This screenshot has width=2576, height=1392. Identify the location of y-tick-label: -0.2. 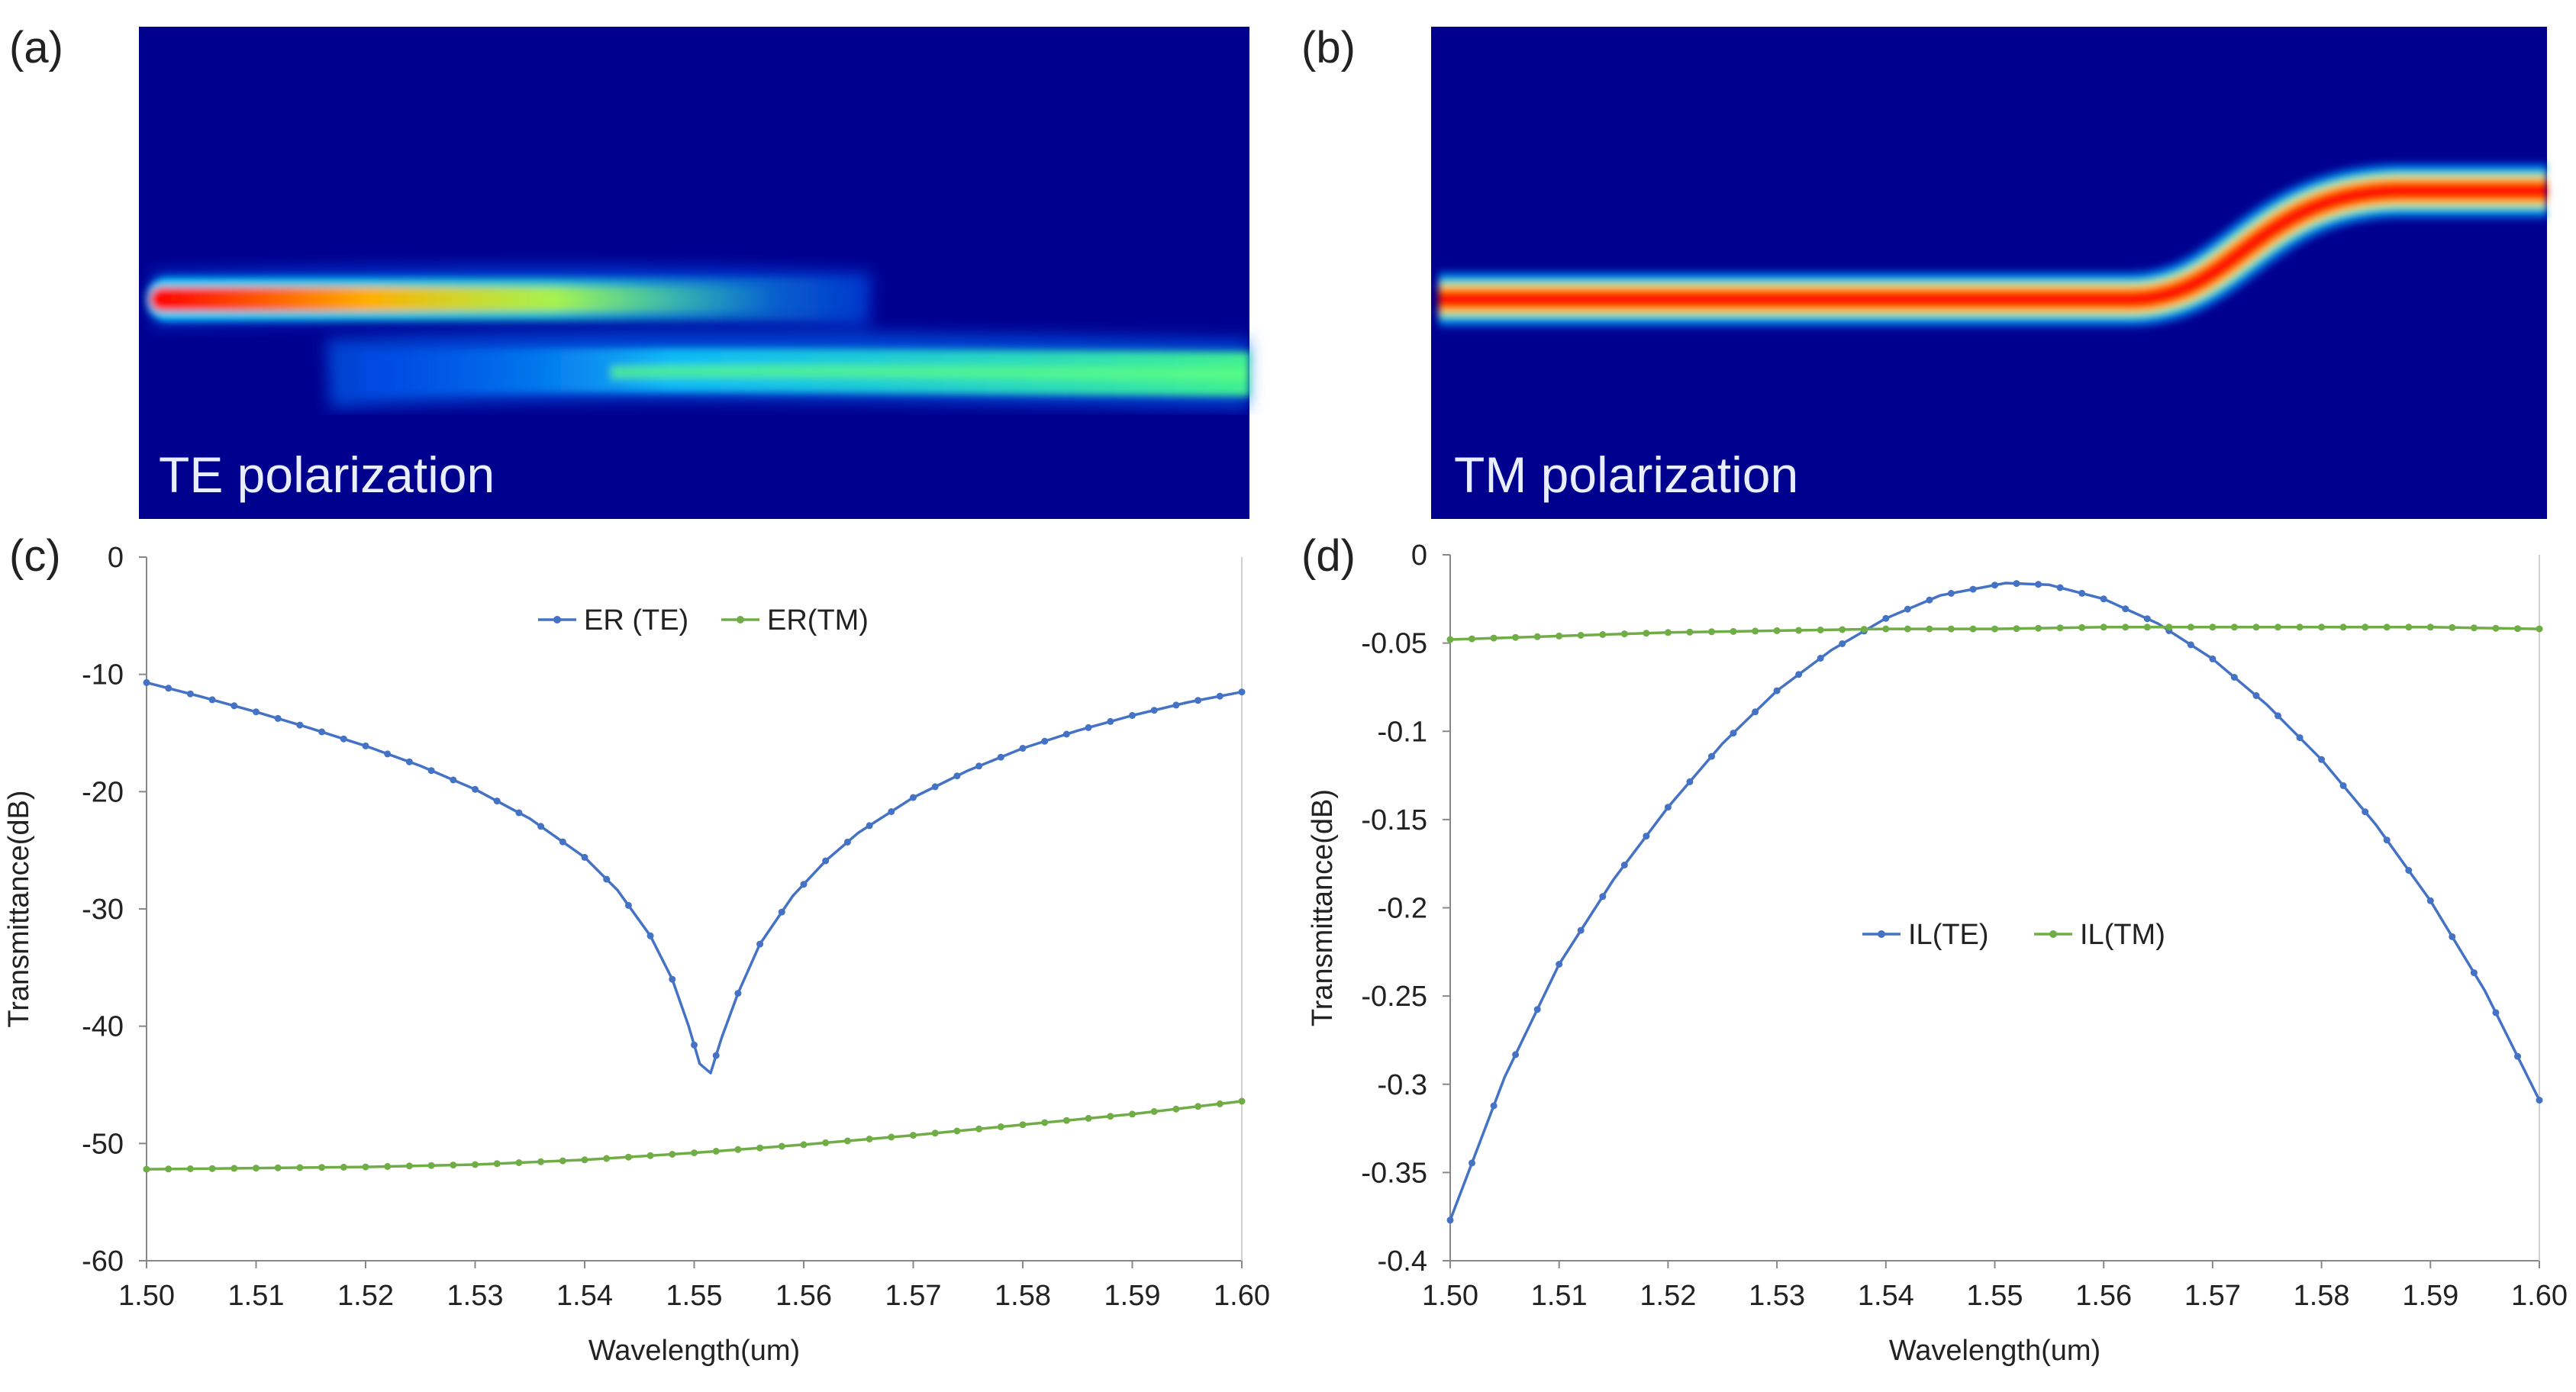
(1403, 909).